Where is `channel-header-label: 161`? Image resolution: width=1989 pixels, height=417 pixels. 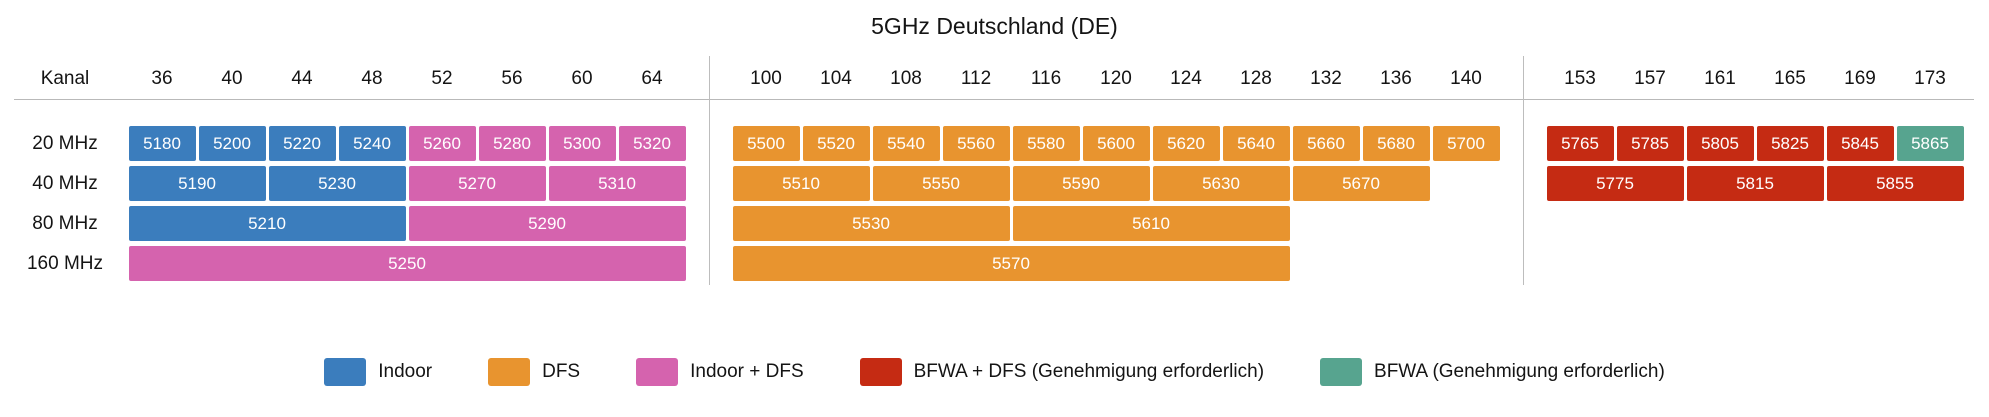 channel-header-label: 161 is located at coordinates (1720, 78).